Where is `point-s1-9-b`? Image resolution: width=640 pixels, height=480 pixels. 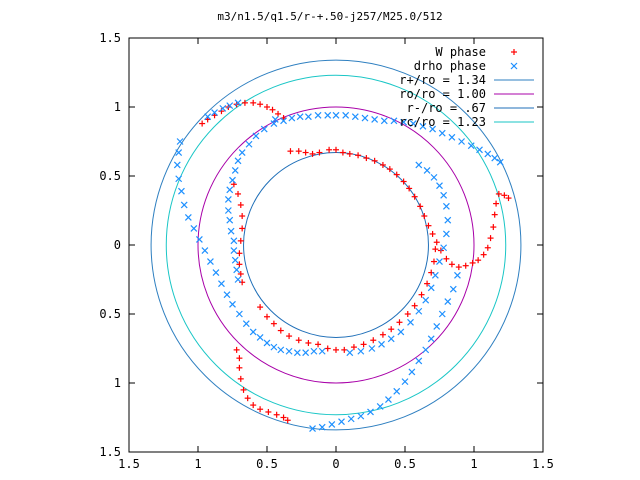
point-s1-9-b is located at coordinates (308, 117).